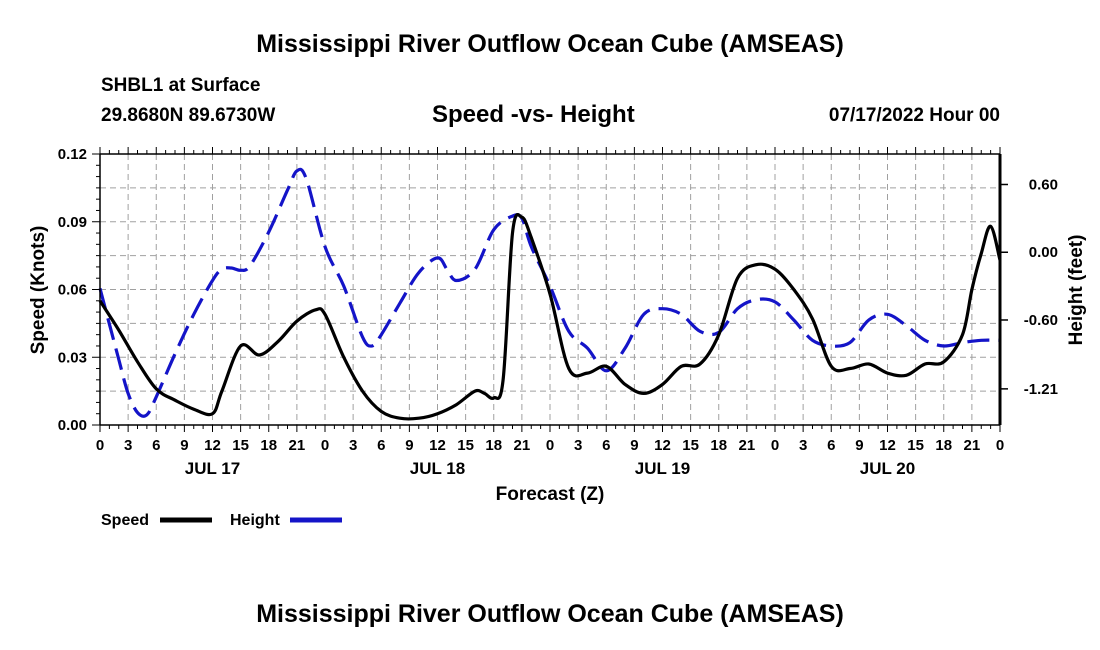 This screenshot has height=650, width=1100. What do you see at coordinates (72, 357) in the screenshot?
I see `y-tick-label: 0.03` at bounding box center [72, 357].